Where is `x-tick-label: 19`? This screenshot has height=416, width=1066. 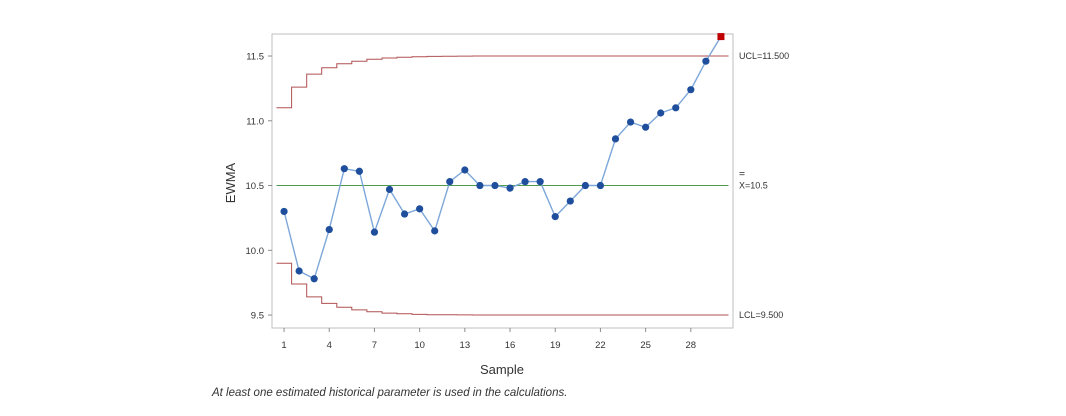
x-tick-label: 19 is located at coordinates (555, 345).